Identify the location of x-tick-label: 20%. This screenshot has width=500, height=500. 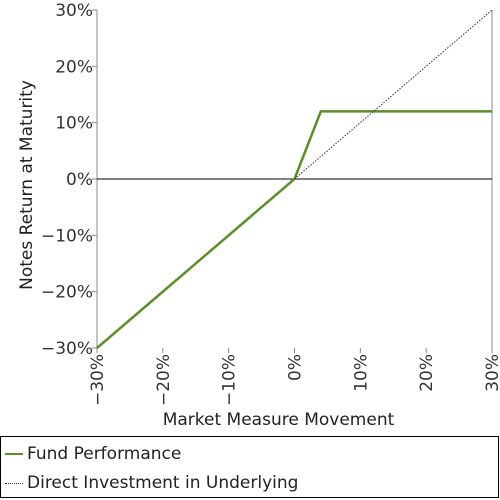
(427, 373).